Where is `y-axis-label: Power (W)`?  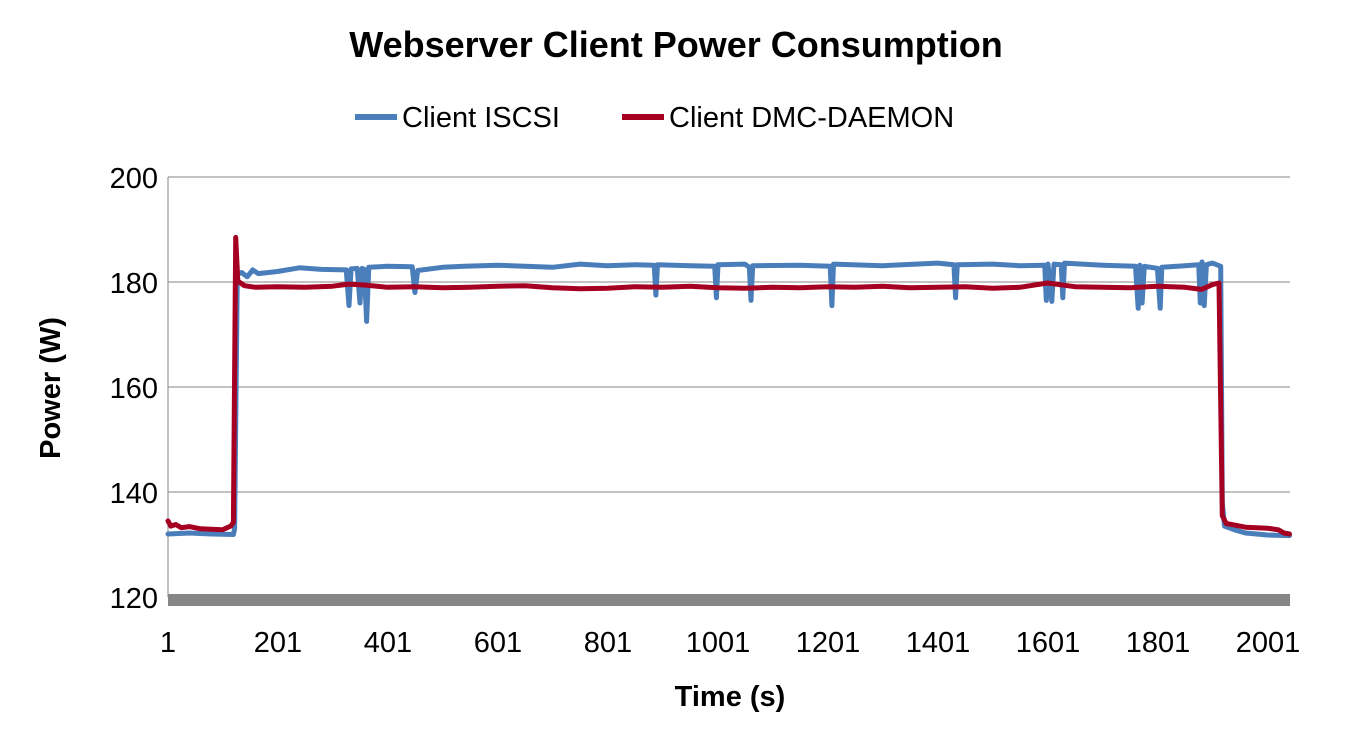 y-axis-label: Power (W) is located at coordinates (51, 388).